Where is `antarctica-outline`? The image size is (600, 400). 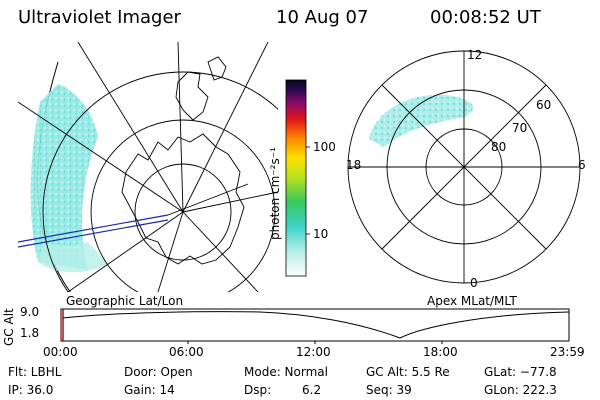
antarctica-outline is located at coordinates (183, 199).